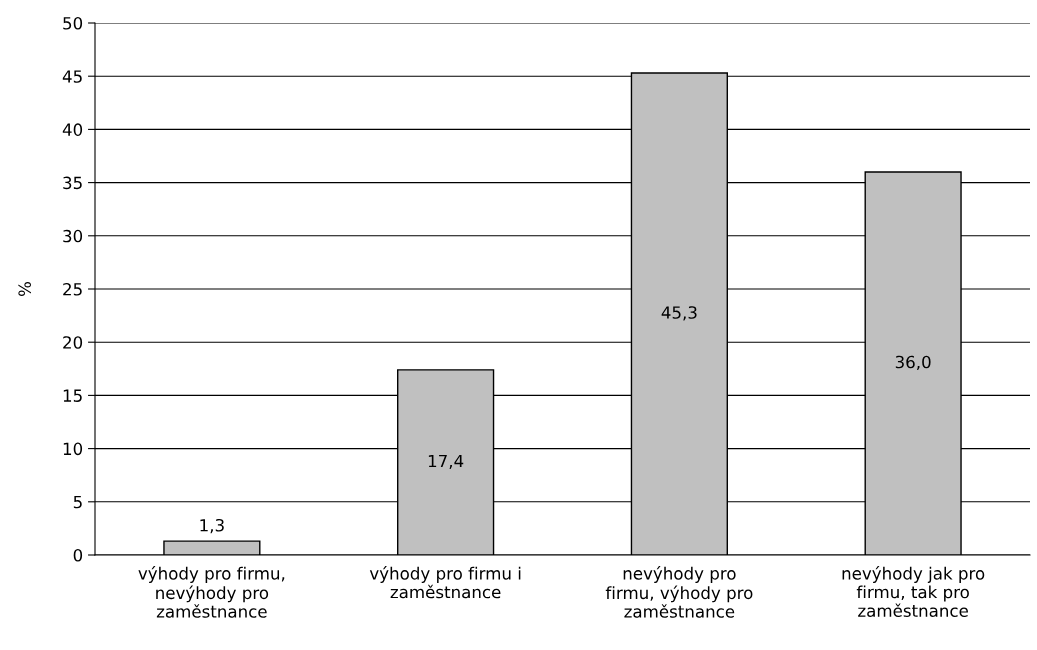 The image size is (1037, 650). What do you see at coordinates (913, 363) in the screenshot?
I see `data-label: 36,0` at bounding box center [913, 363].